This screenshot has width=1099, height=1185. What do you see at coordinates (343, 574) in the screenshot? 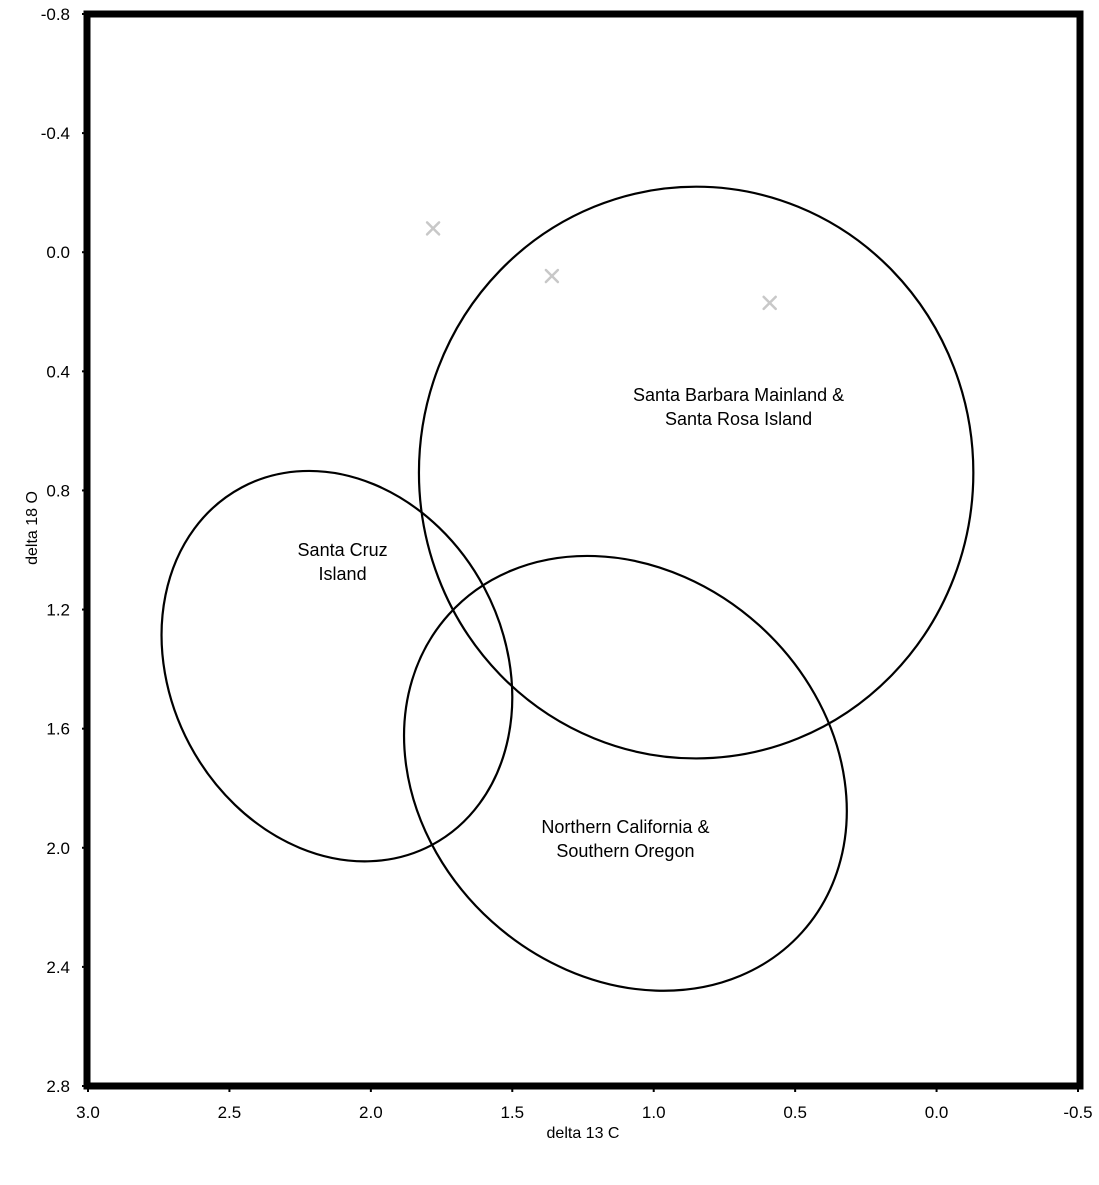
I see `region-label-1-line-1: Island` at bounding box center [343, 574].